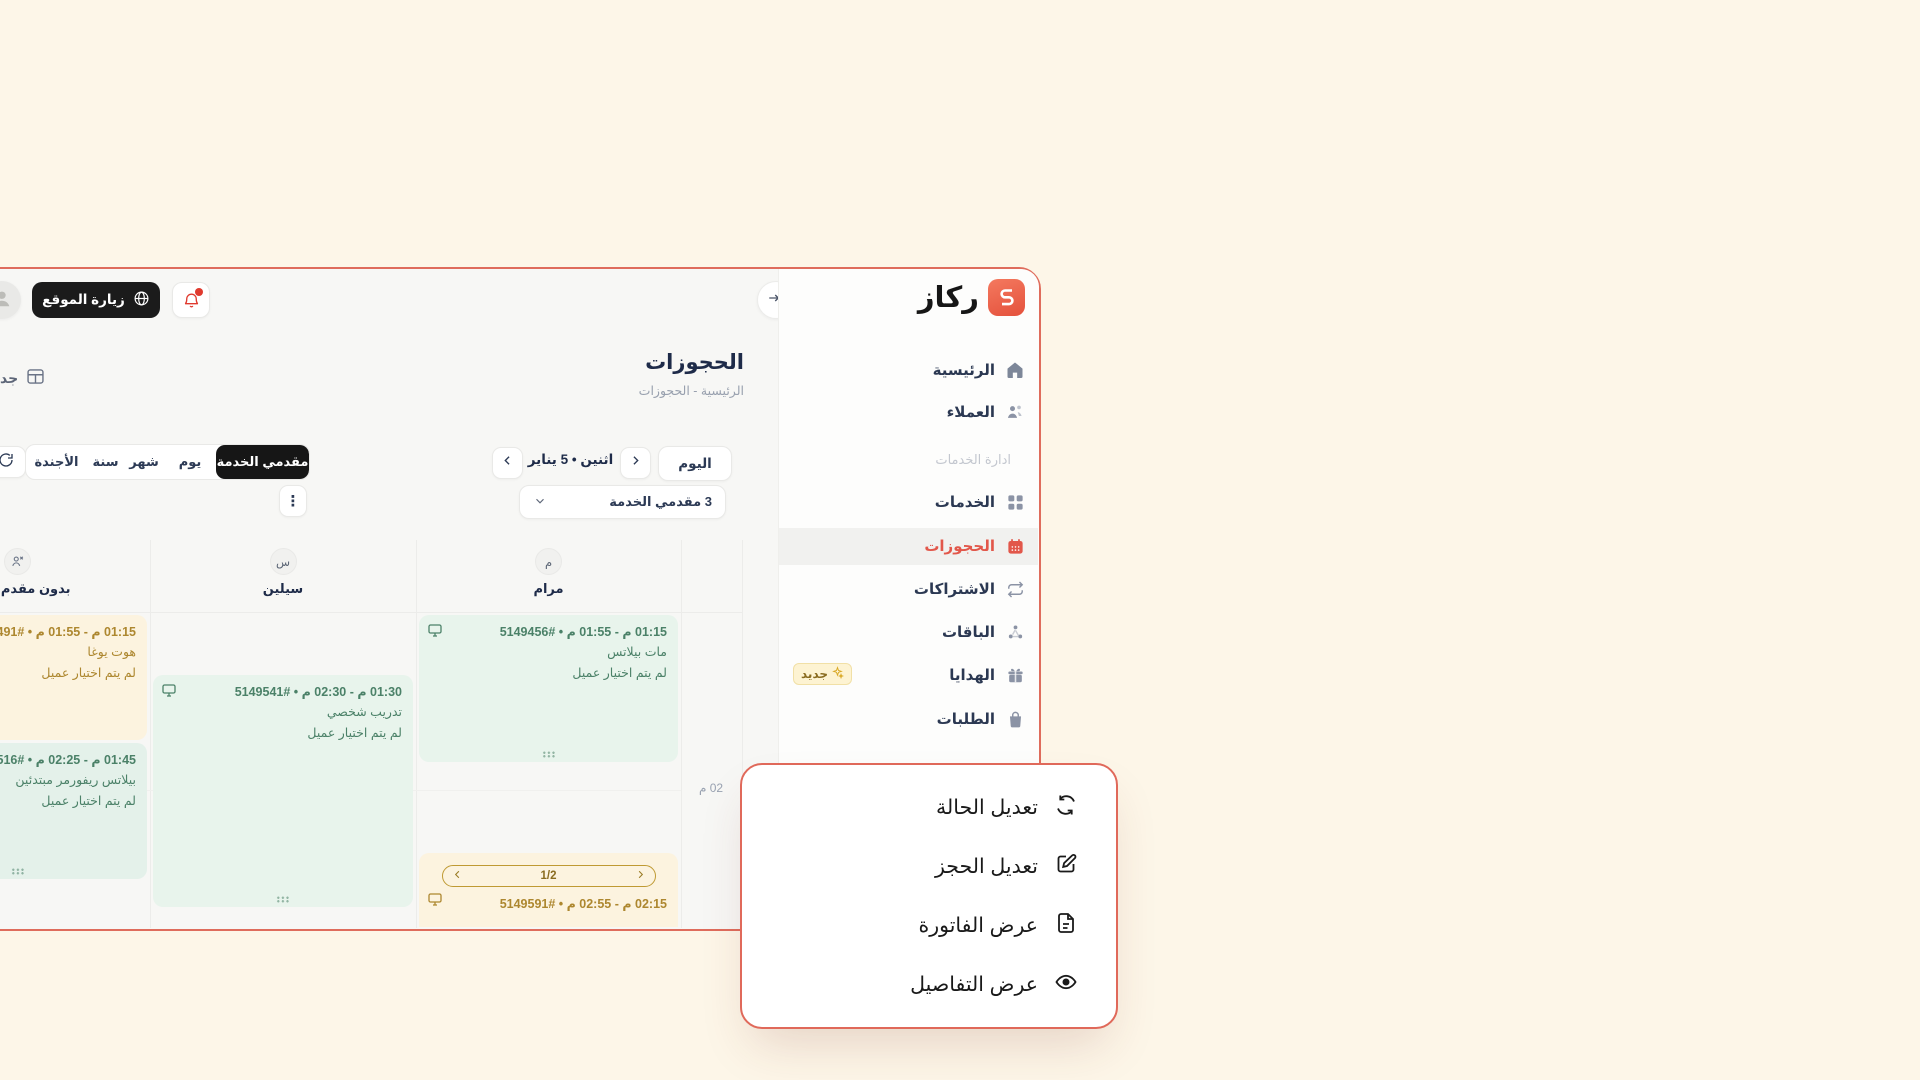 The height and width of the screenshot is (1080, 1920). What do you see at coordinates (1015, 719) in the screenshot?
I see `bag-icon` at bounding box center [1015, 719].